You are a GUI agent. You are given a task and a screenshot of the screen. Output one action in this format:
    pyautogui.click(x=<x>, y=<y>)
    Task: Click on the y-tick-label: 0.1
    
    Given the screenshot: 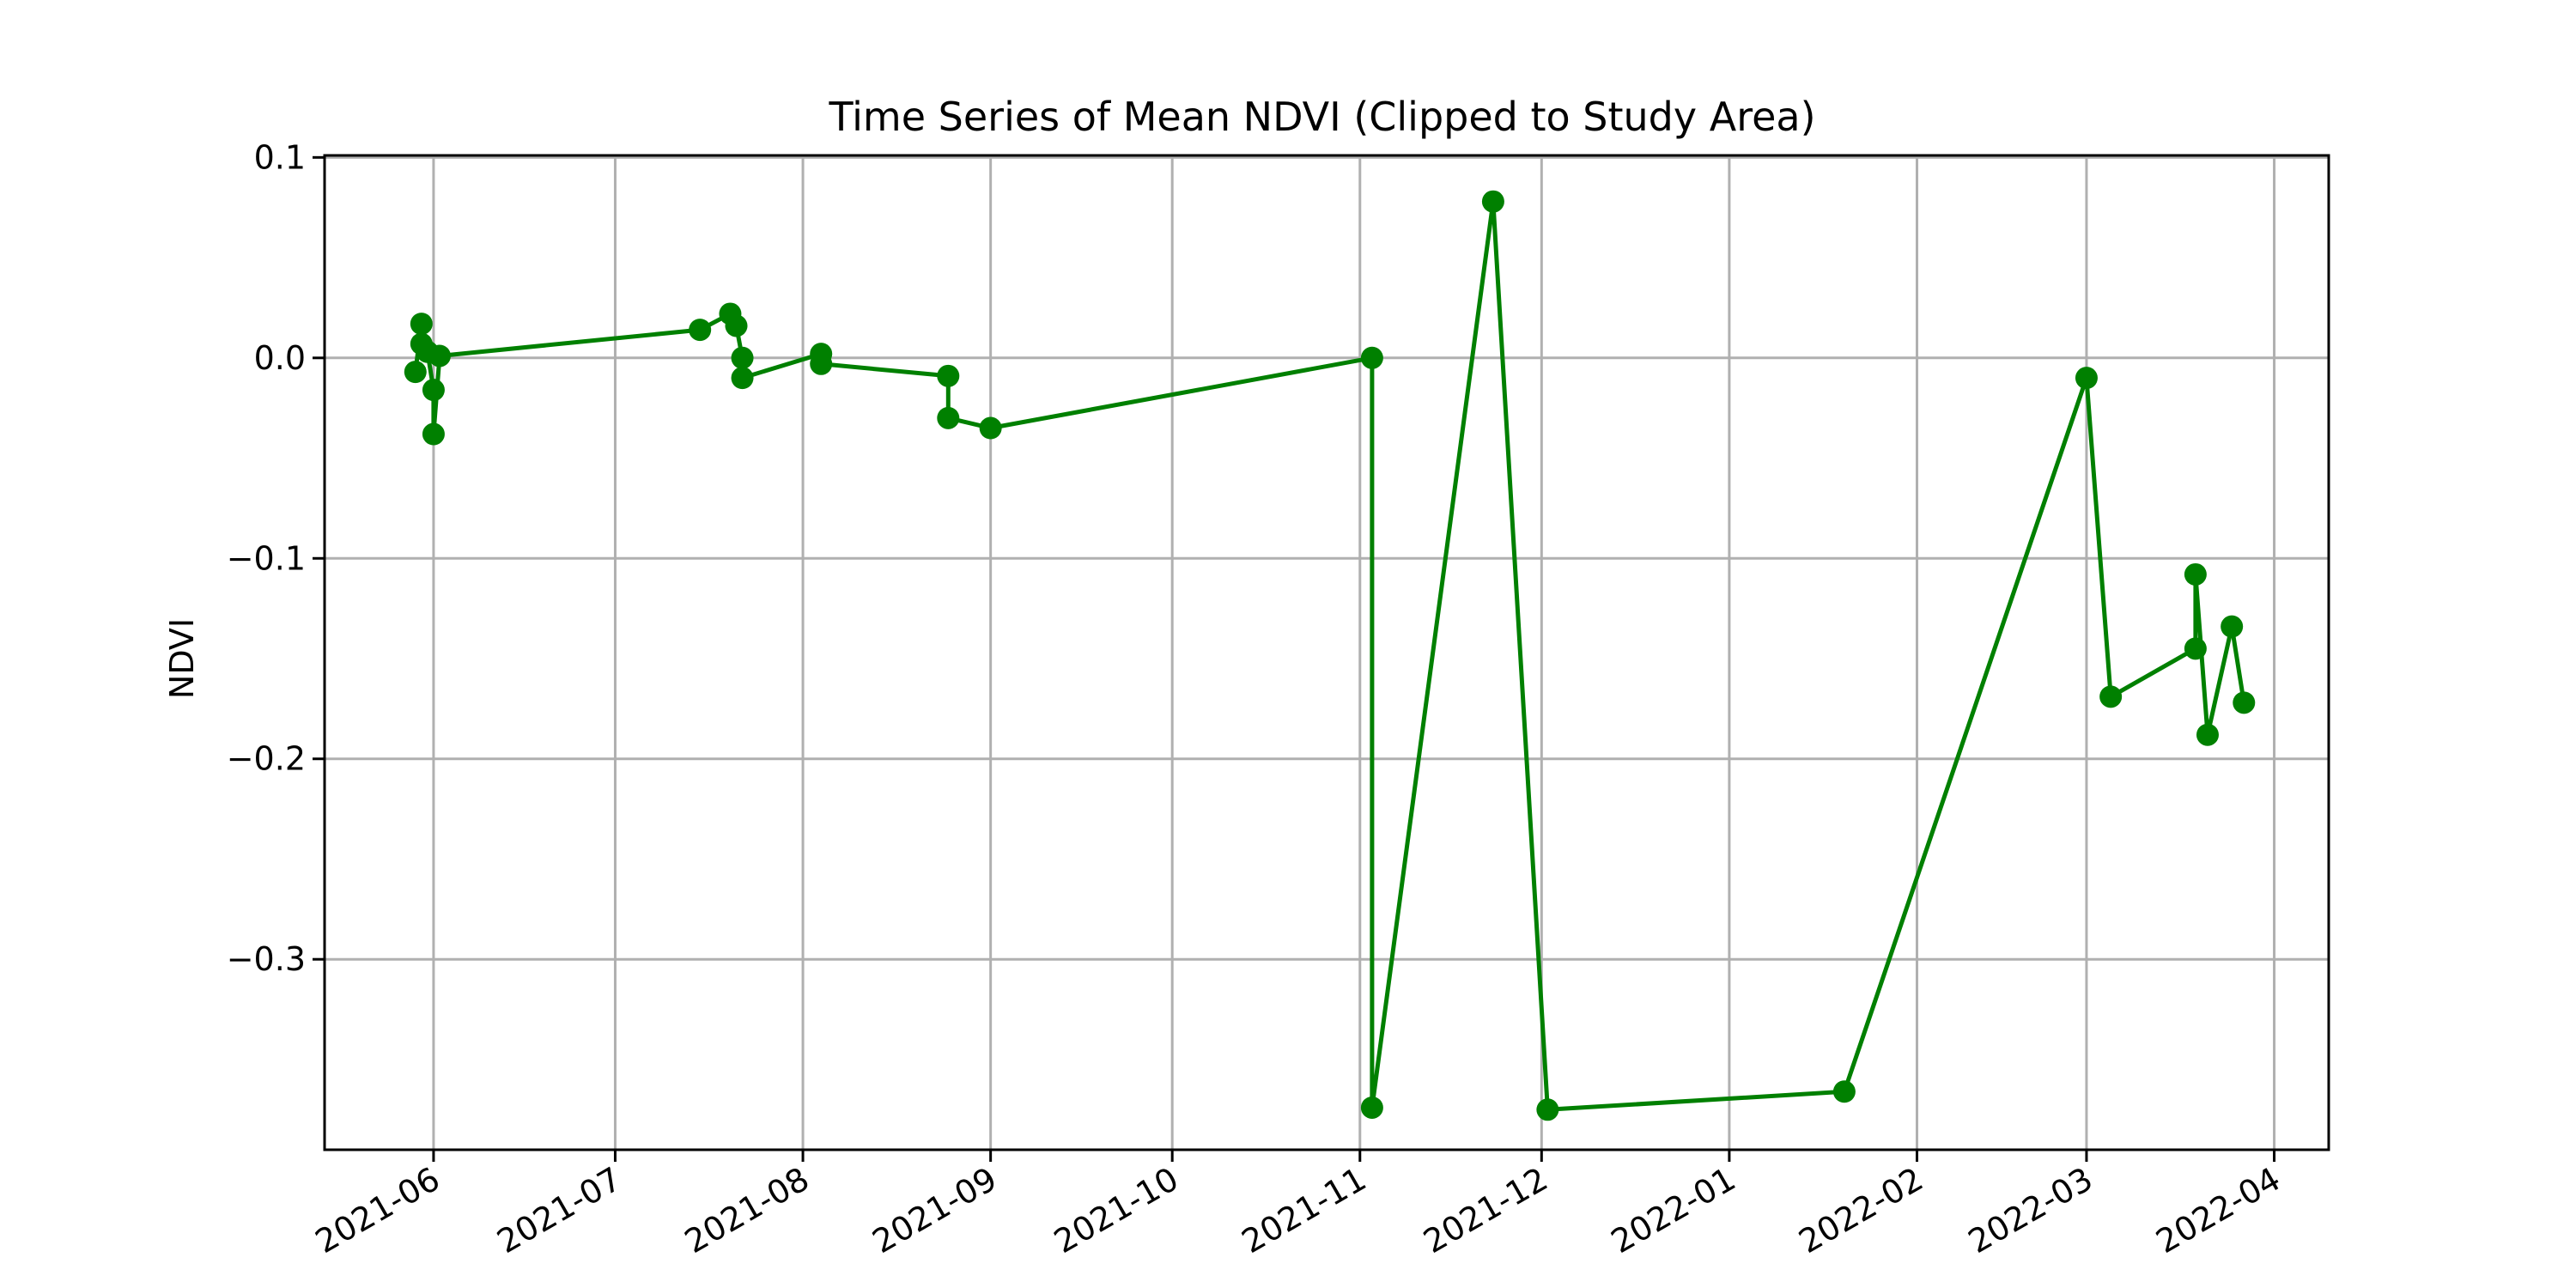 What is the action you would take?
    pyautogui.click(x=280, y=157)
    